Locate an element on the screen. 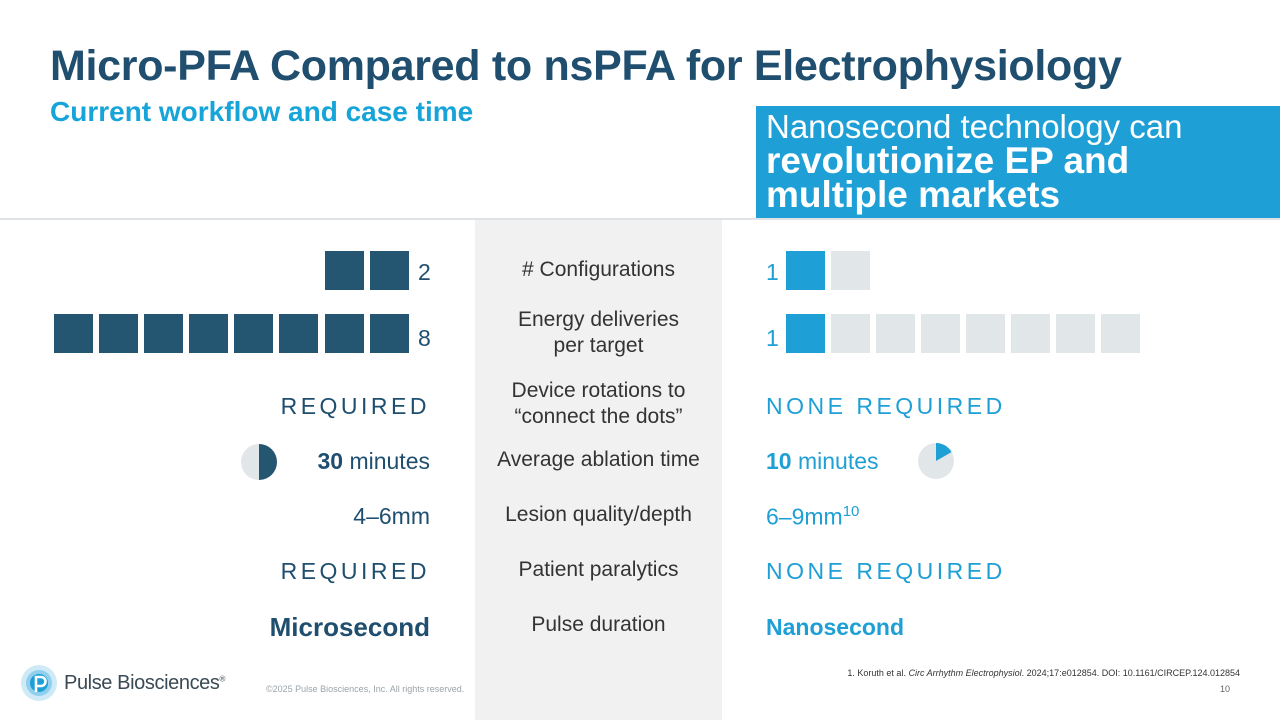  left-ablation-time-number: 30 is located at coordinates (330, 461).